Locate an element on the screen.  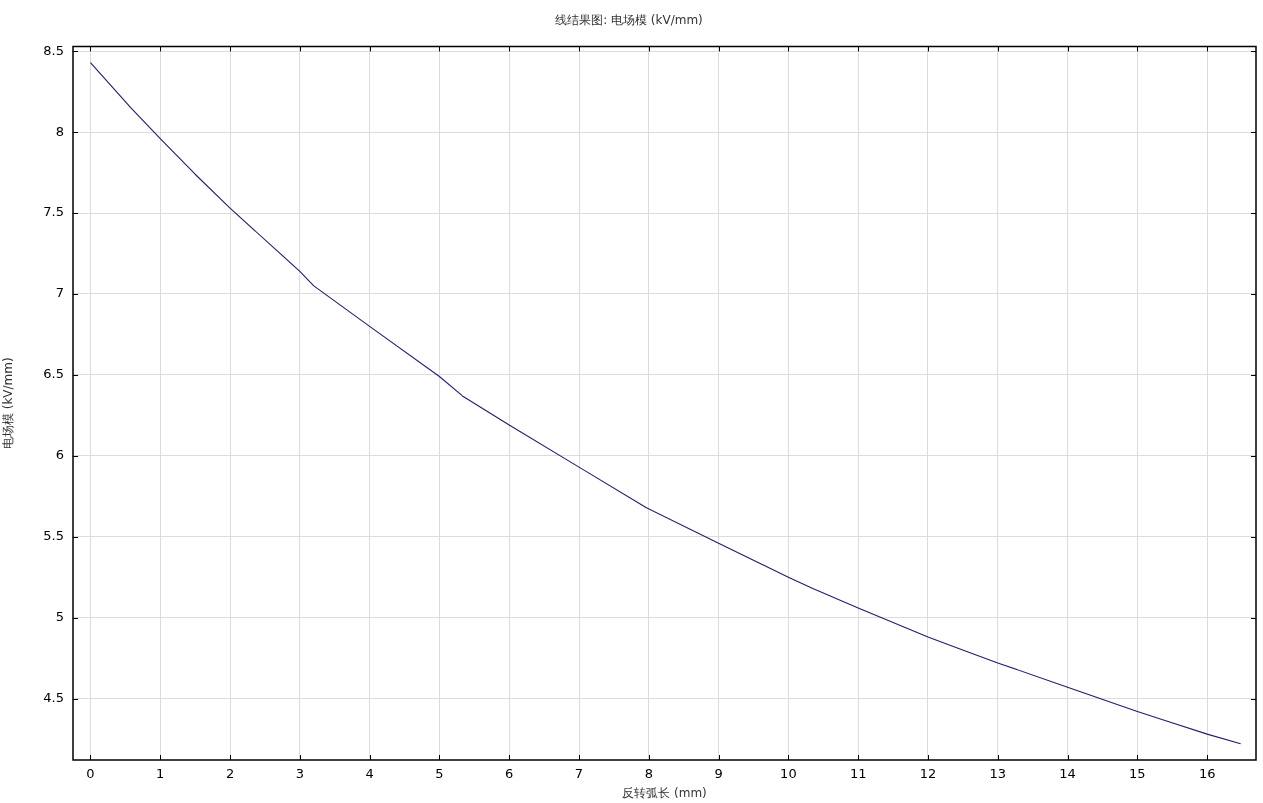
y-tick-label: 5.5 is located at coordinates (53, 536).